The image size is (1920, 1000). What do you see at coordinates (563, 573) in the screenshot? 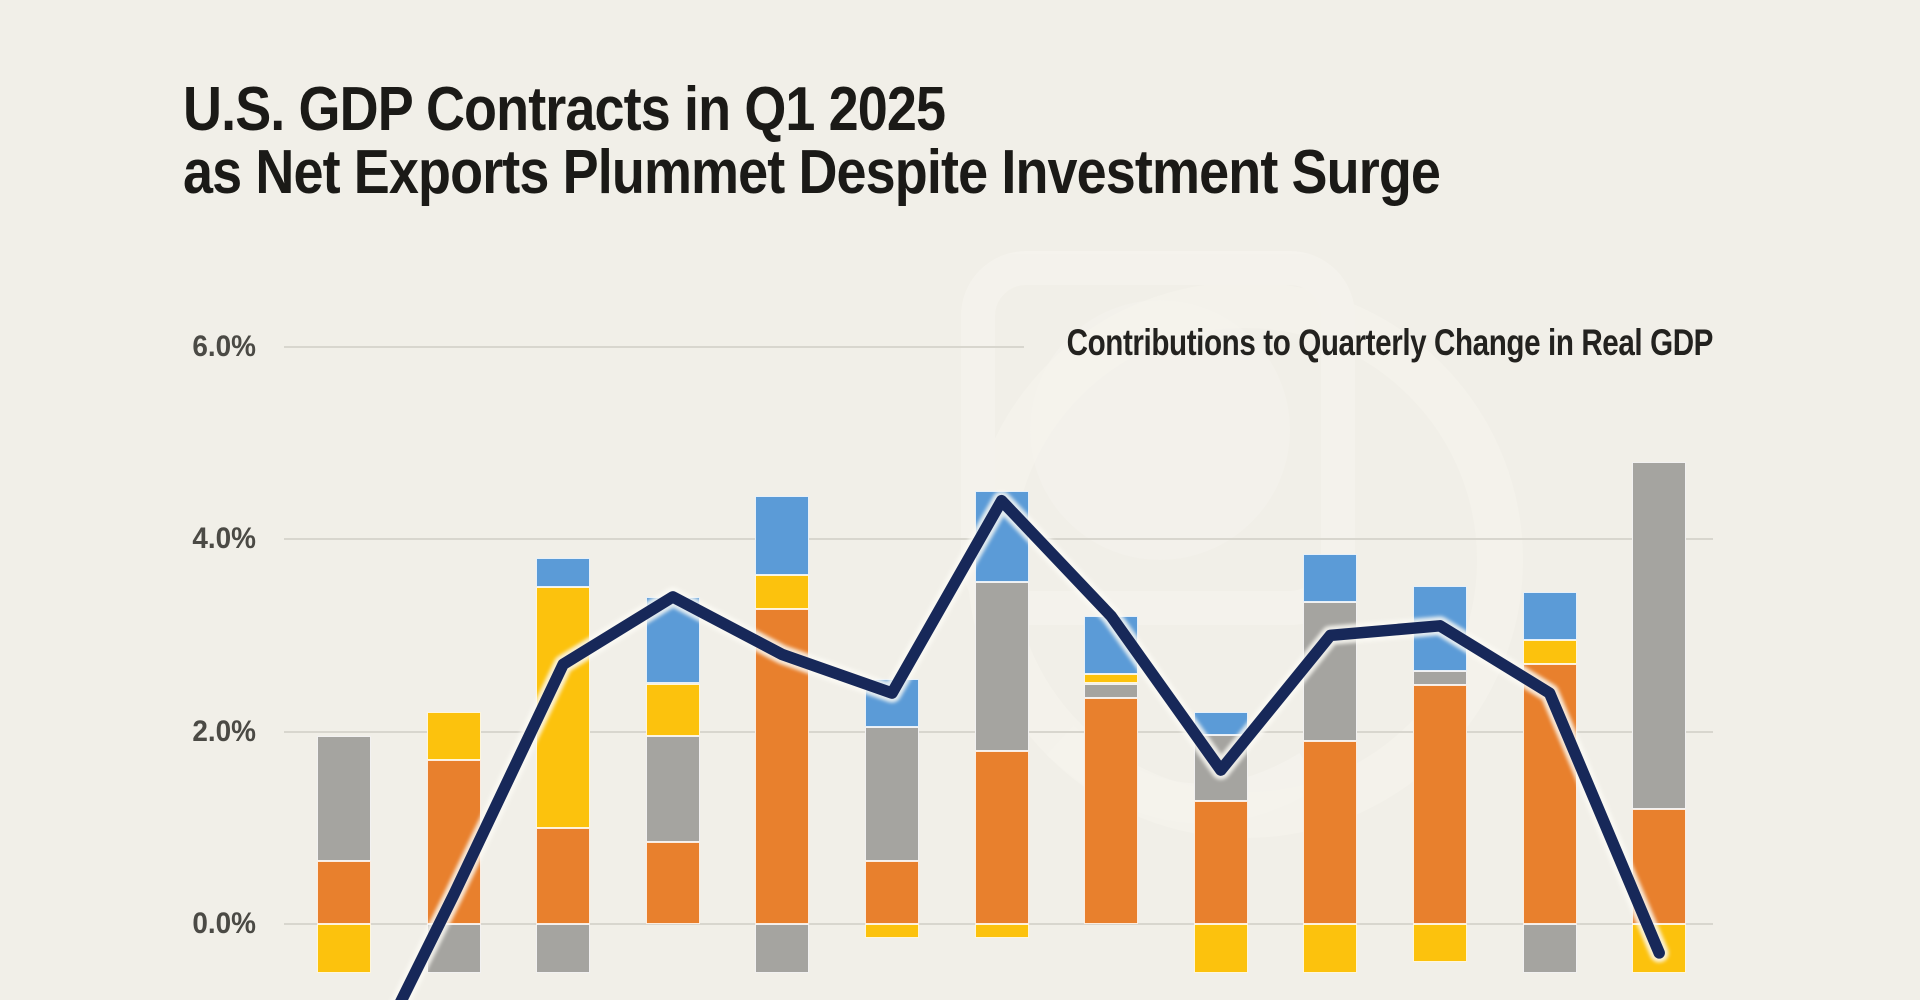
I see `bar-segment-government-q3` at bounding box center [563, 573].